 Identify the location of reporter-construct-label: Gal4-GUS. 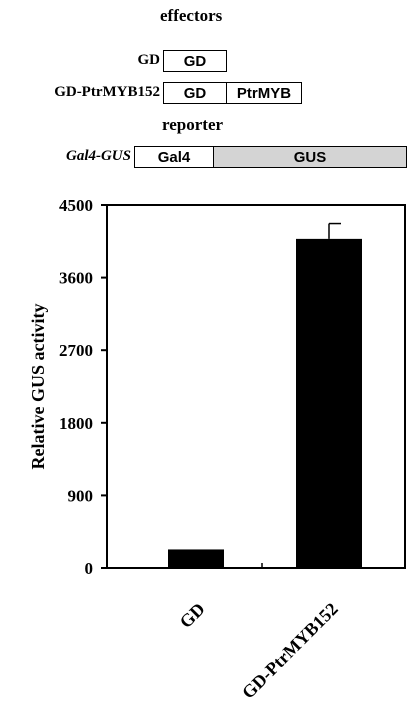
(98, 156).